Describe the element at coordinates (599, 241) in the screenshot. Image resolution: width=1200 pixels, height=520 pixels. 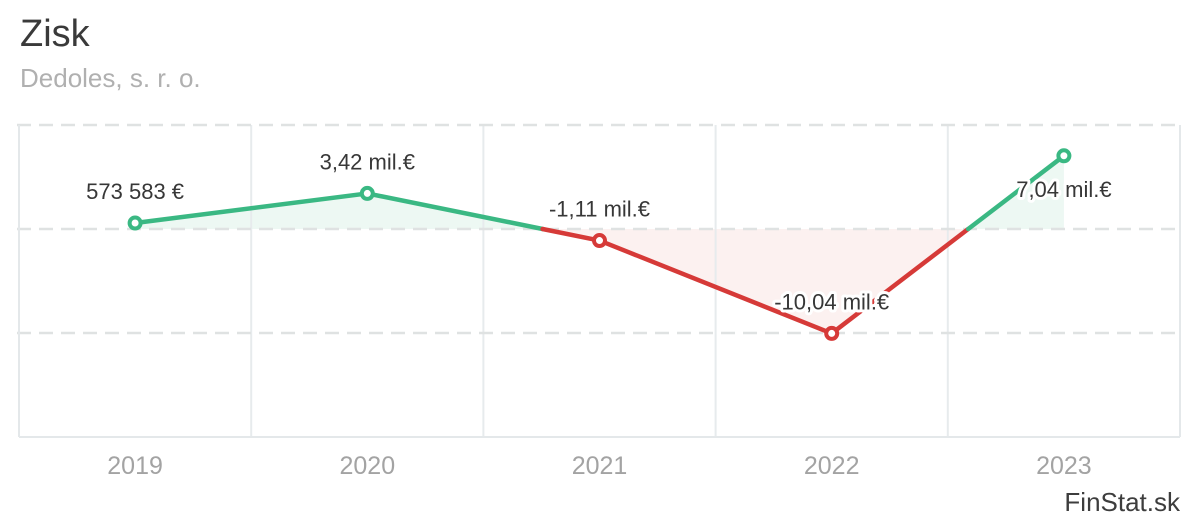
I see `data-point-2021` at that location.